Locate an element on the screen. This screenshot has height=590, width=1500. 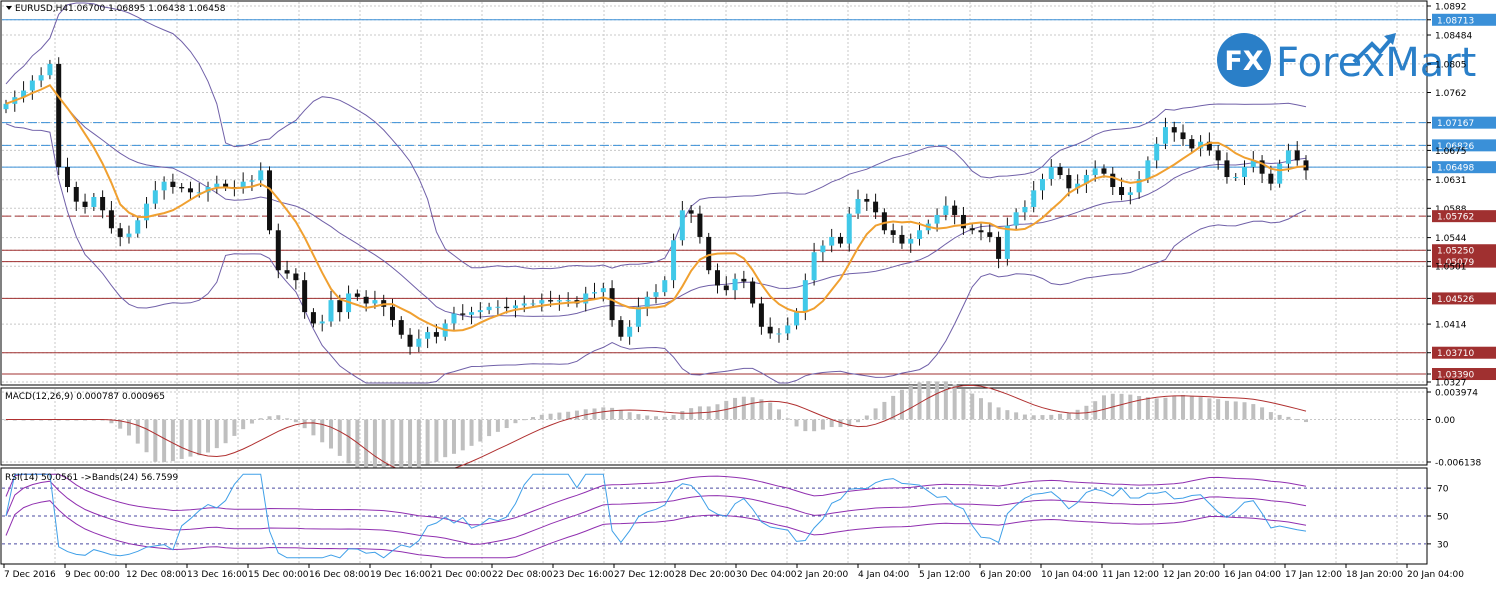
header-ohlc: 1.06700 1.06895 1.06438 1.06458 is located at coordinates (147, 9).